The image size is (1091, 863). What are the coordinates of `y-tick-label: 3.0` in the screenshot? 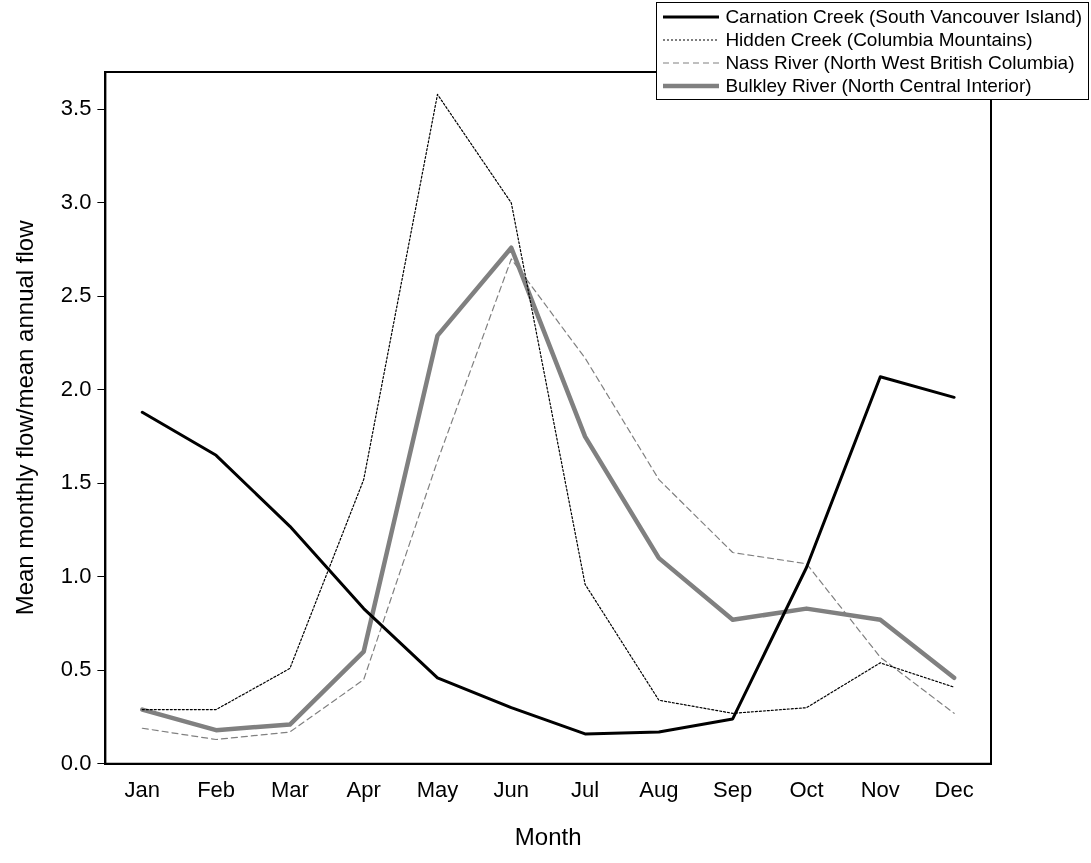 It's located at (76, 201).